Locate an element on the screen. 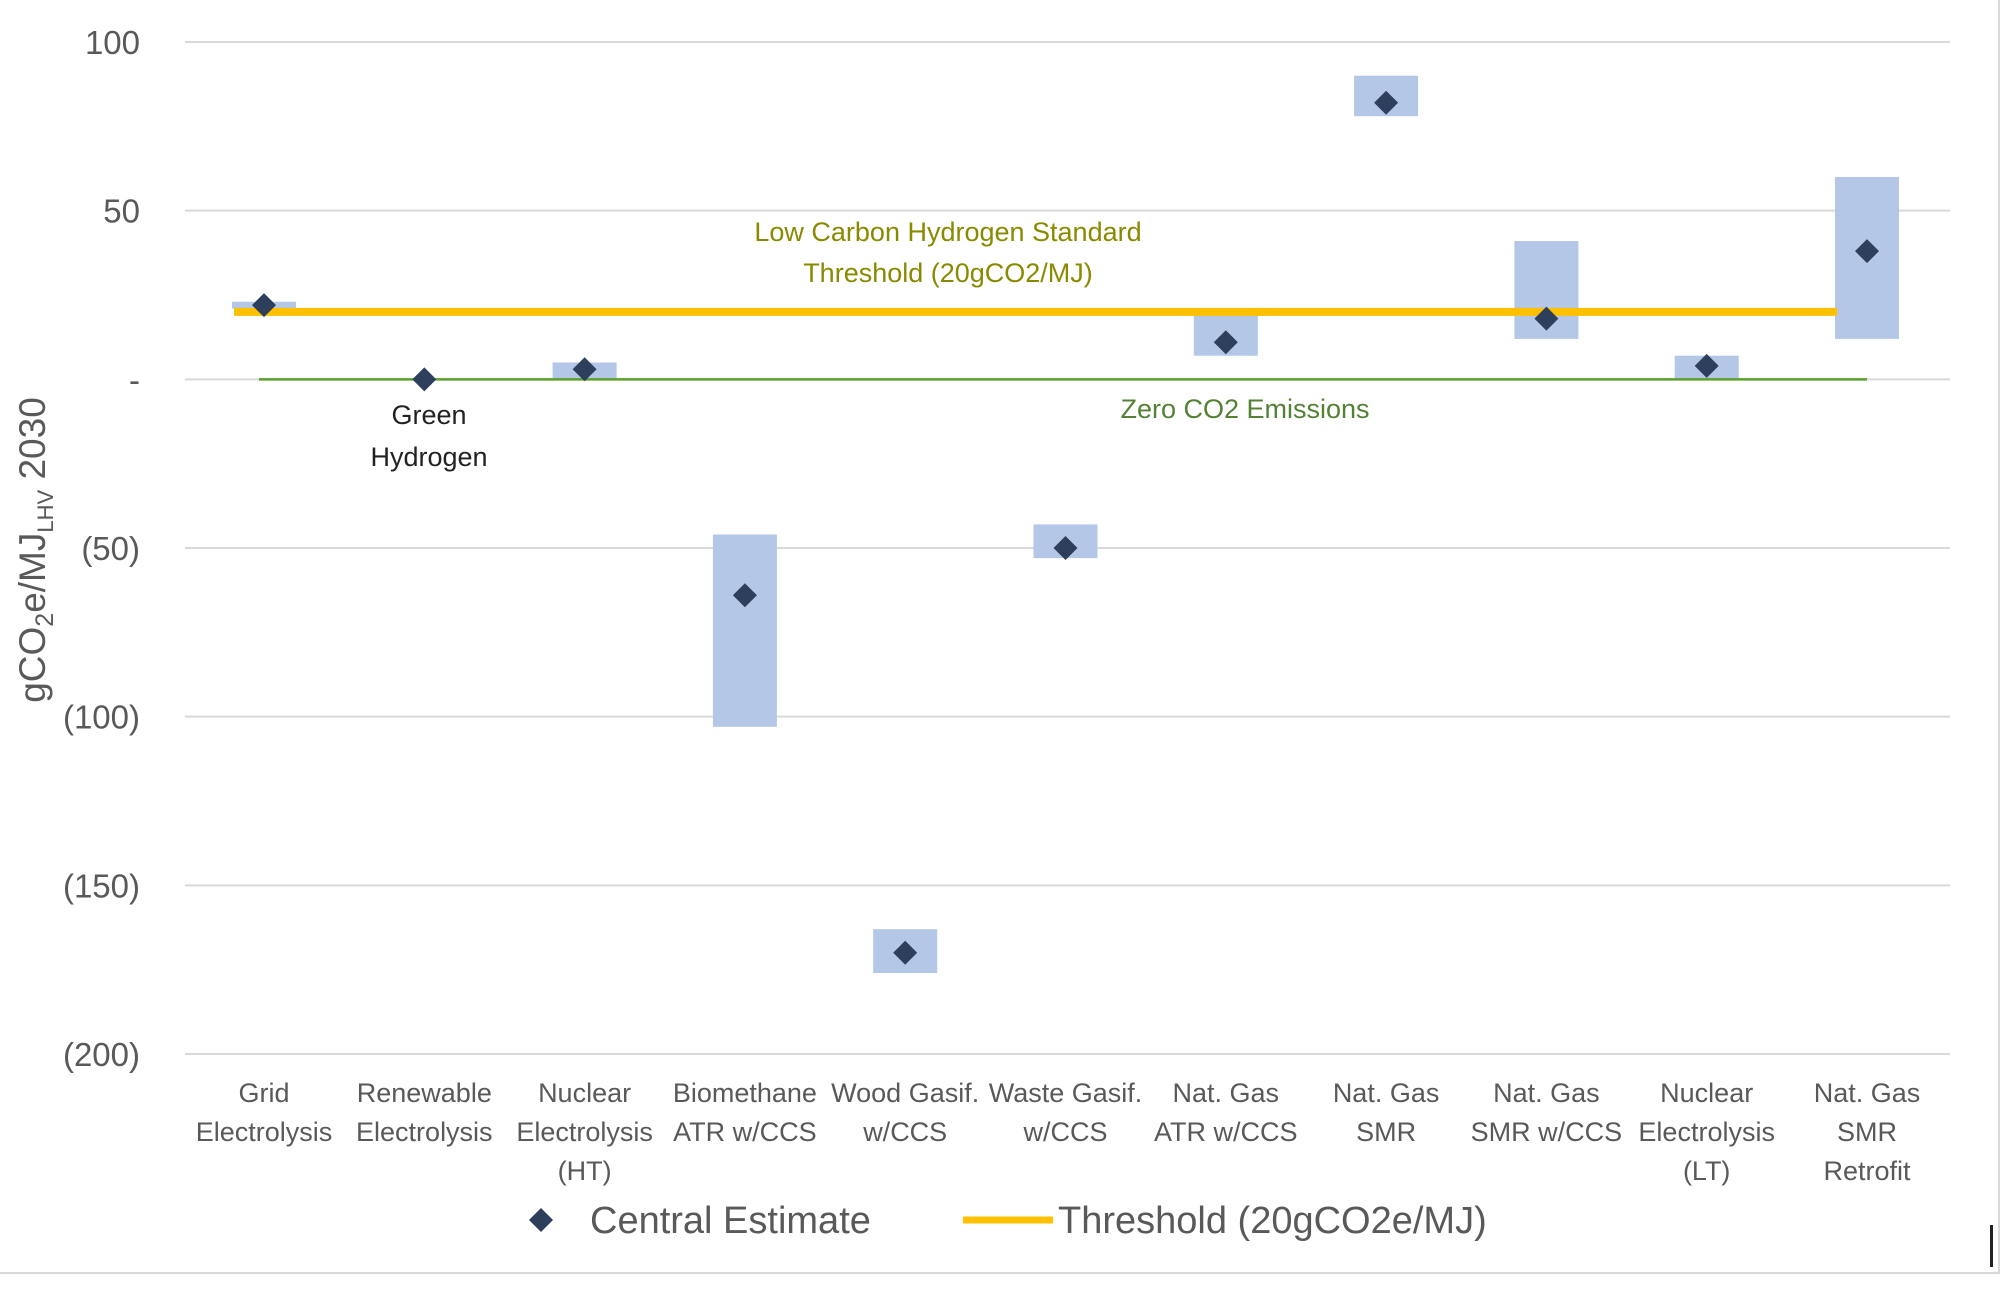  category-label: (LT) is located at coordinates (1707, 1171).